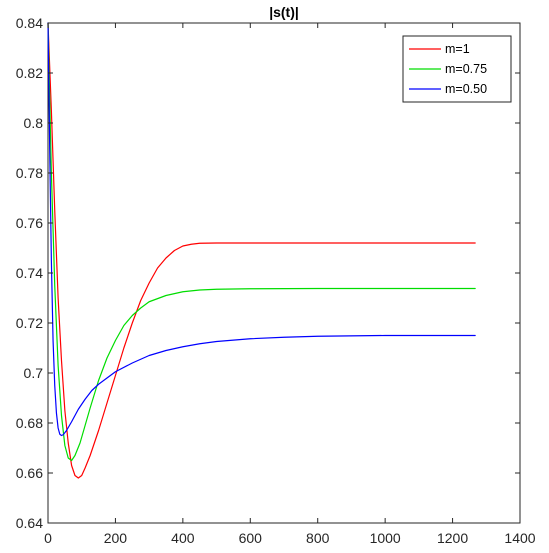  I want to click on x-tick-label: 1400, so click(519, 538).